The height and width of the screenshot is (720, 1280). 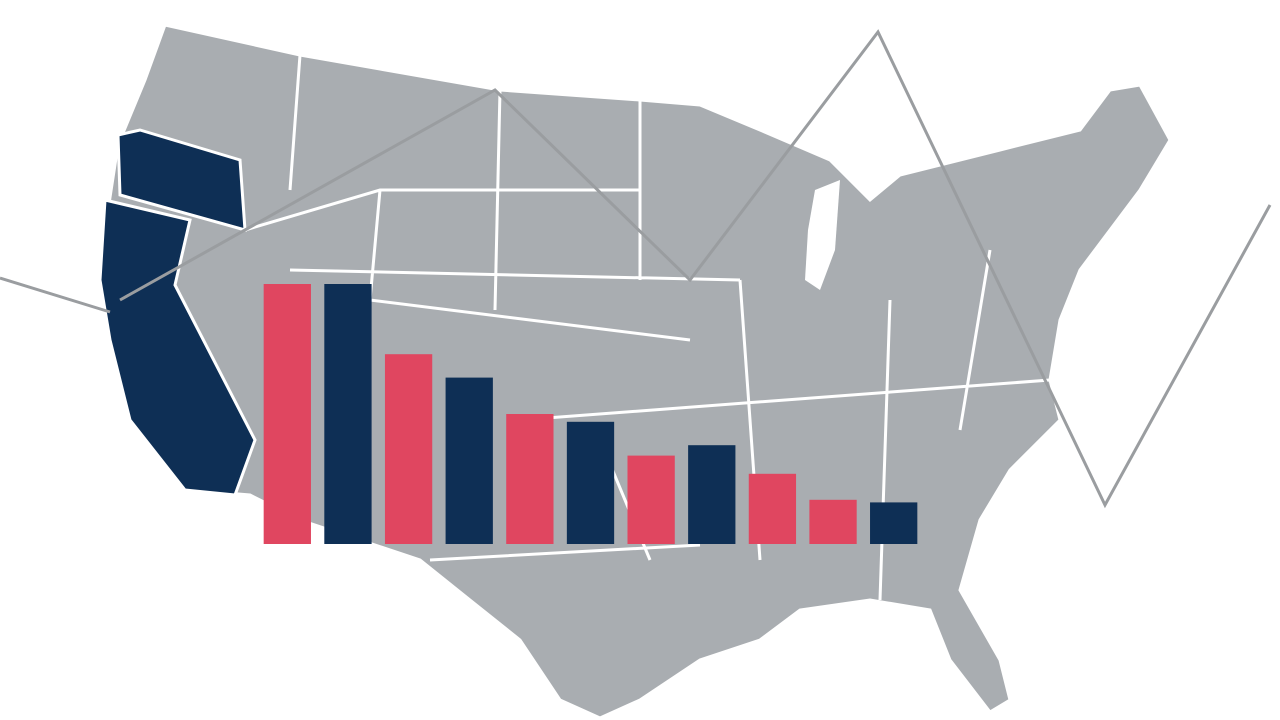 What do you see at coordinates (822, 235) in the screenshot?
I see `lake-michigan` at bounding box center [822, 235].